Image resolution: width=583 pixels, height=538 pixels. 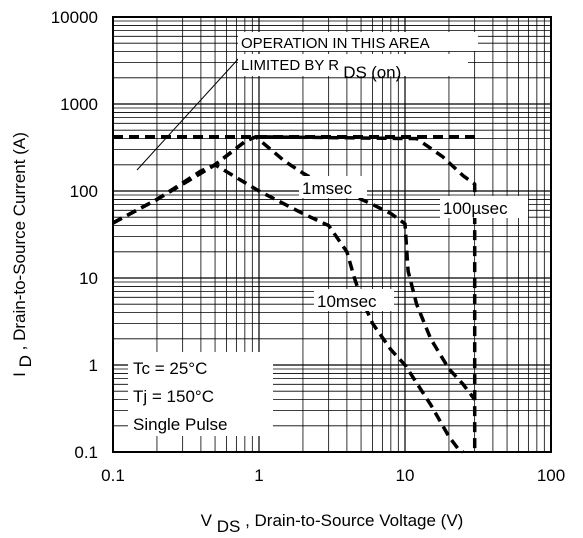 I want to click on annotation-line-2-tail: (on), so click(x=386, y=72).